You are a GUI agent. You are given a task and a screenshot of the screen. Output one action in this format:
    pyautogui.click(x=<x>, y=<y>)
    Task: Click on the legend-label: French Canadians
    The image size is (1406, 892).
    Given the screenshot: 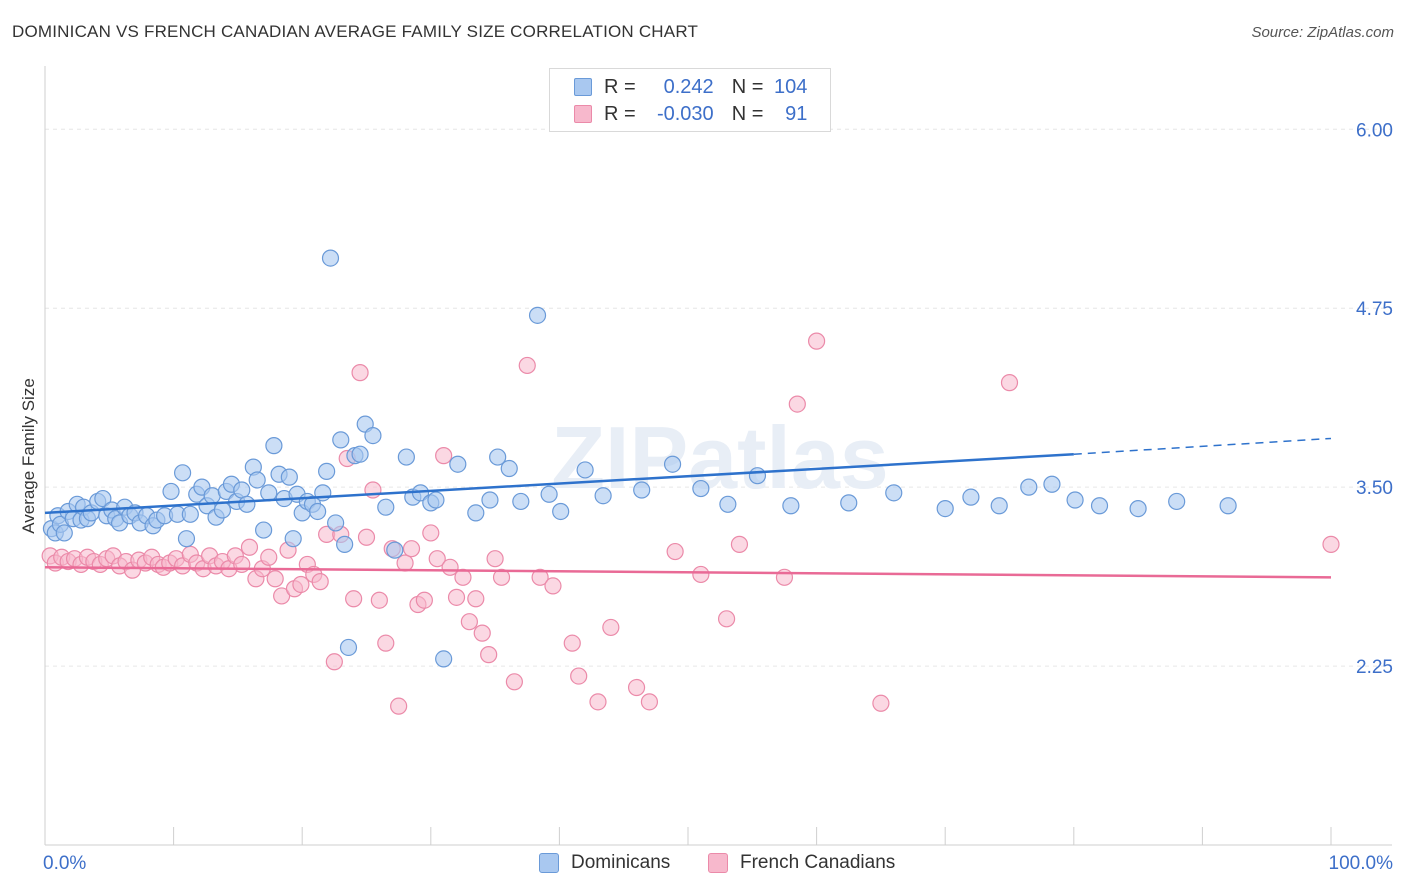 What is the action you would take?
    pyautogui.click(x=818, y=862)
    